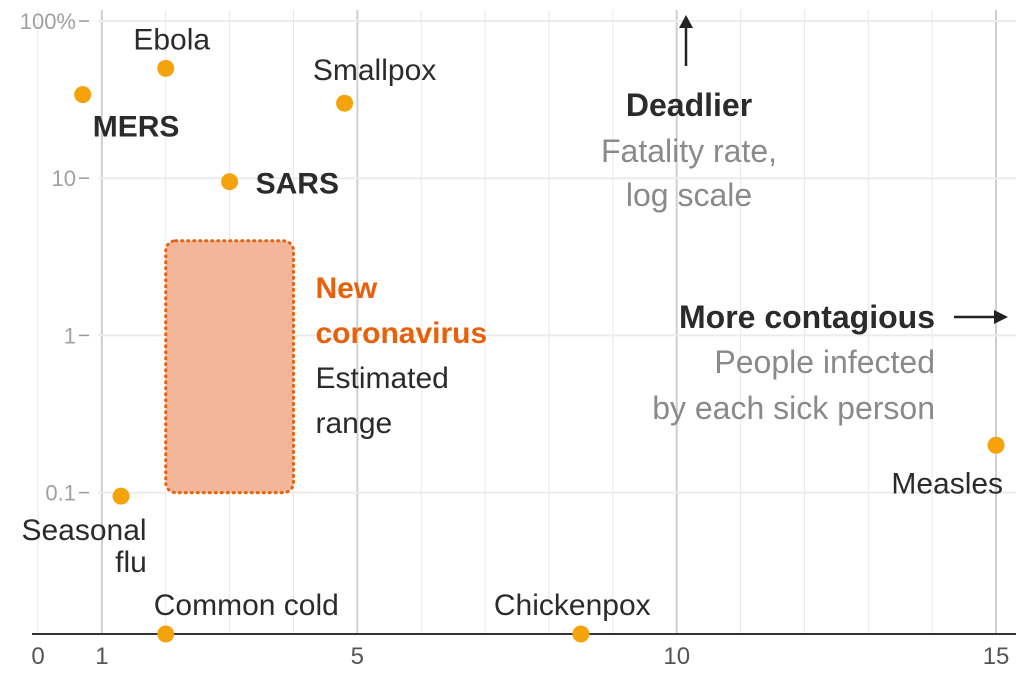 Image resolution: width=1024 pixels, height=683 pixels. I want to click on up-arrow-icon, so click(686, 21).